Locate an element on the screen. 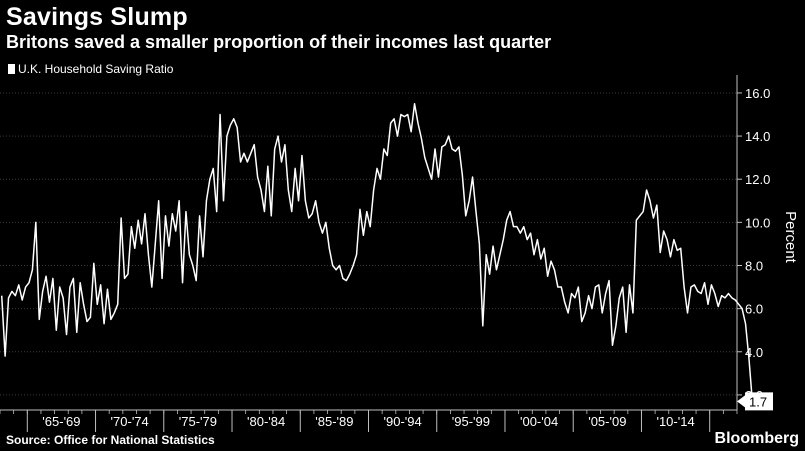  chart-title: Savings Slump is located at coordinates (97, 17).